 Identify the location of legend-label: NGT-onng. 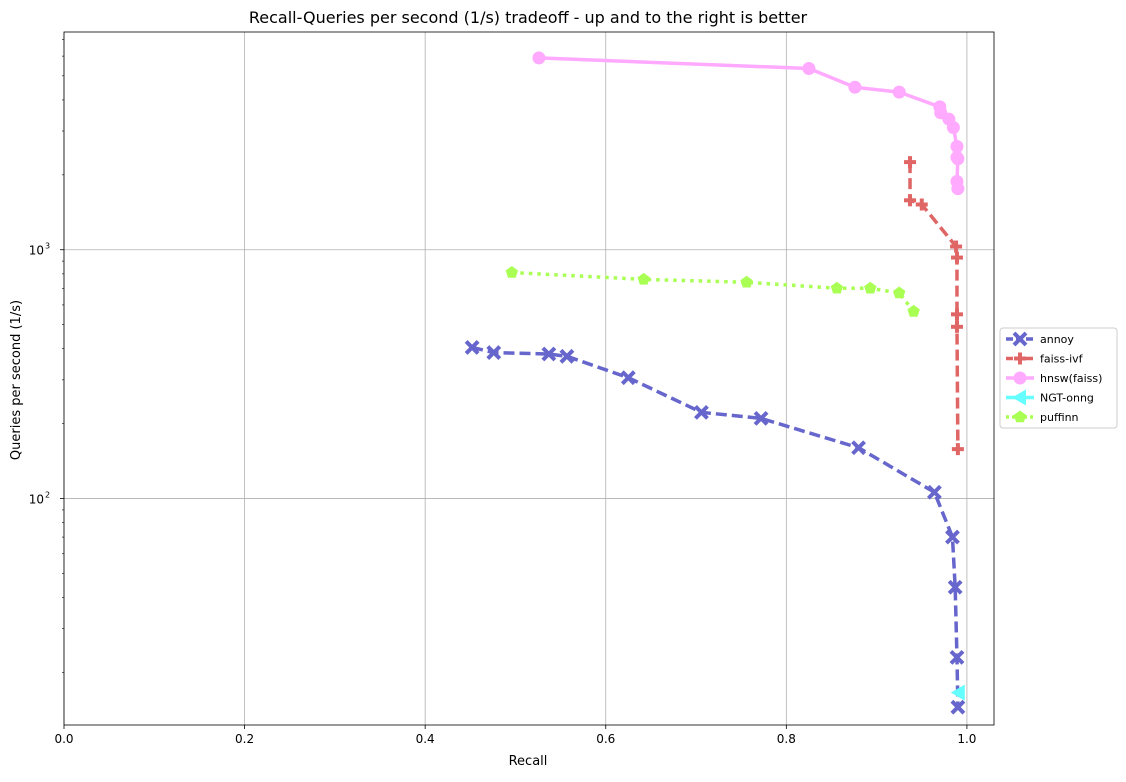
(1067, 398).